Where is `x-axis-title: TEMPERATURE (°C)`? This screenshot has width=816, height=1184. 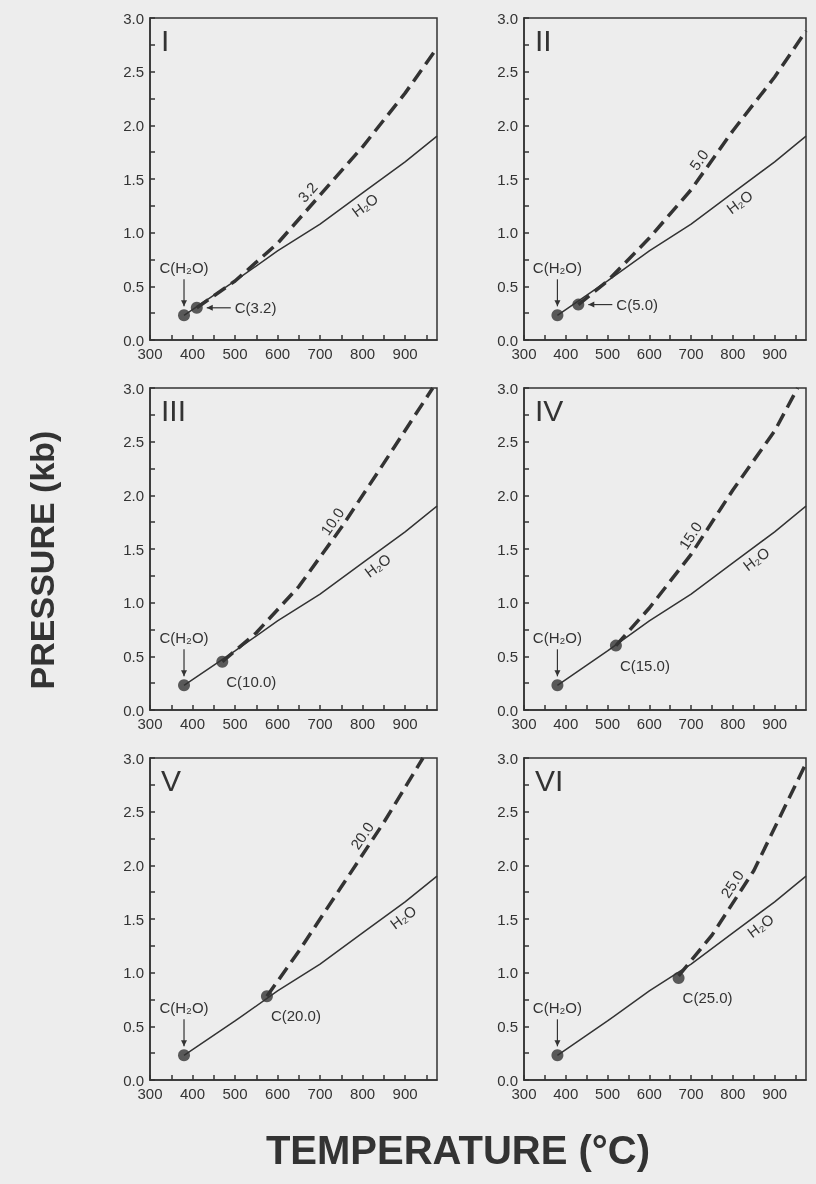 x-axis-title: TEMPERATURE (°C) is located at coordinates (458, 1150).